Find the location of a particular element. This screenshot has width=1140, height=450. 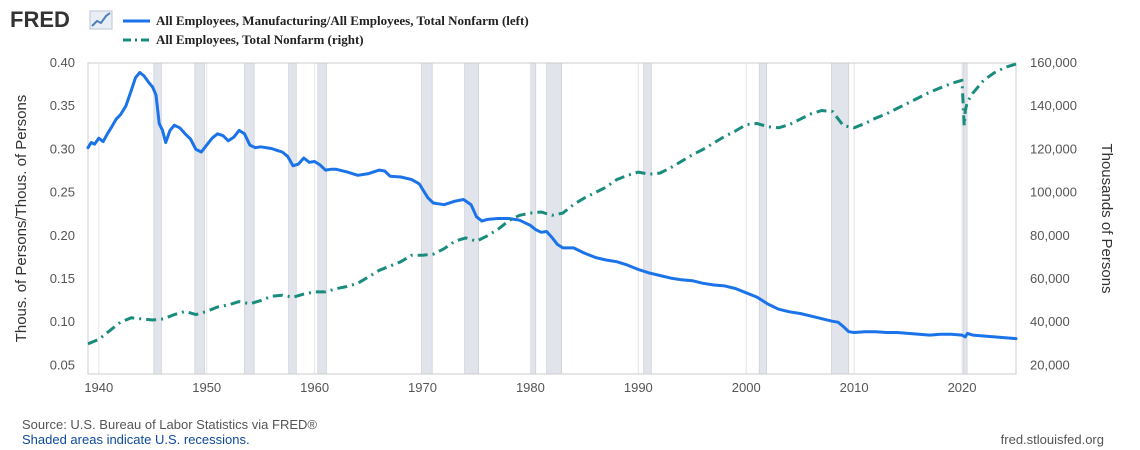

y-right-tick-label: 40,000 is located at coordinates (1050, 321).